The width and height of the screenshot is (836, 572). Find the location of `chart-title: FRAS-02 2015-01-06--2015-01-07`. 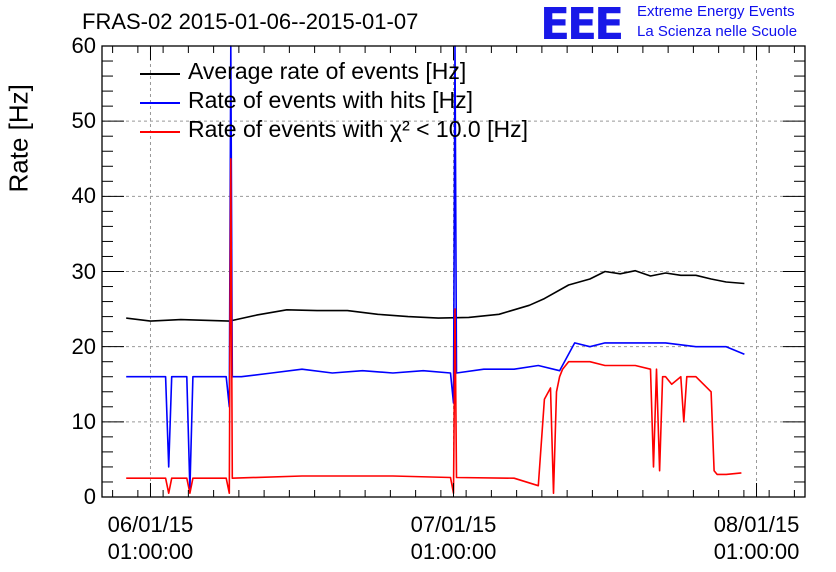

chart-title: FRAS-02 2015-01-06--2015-01-07 is located at coordinates (250, 21).